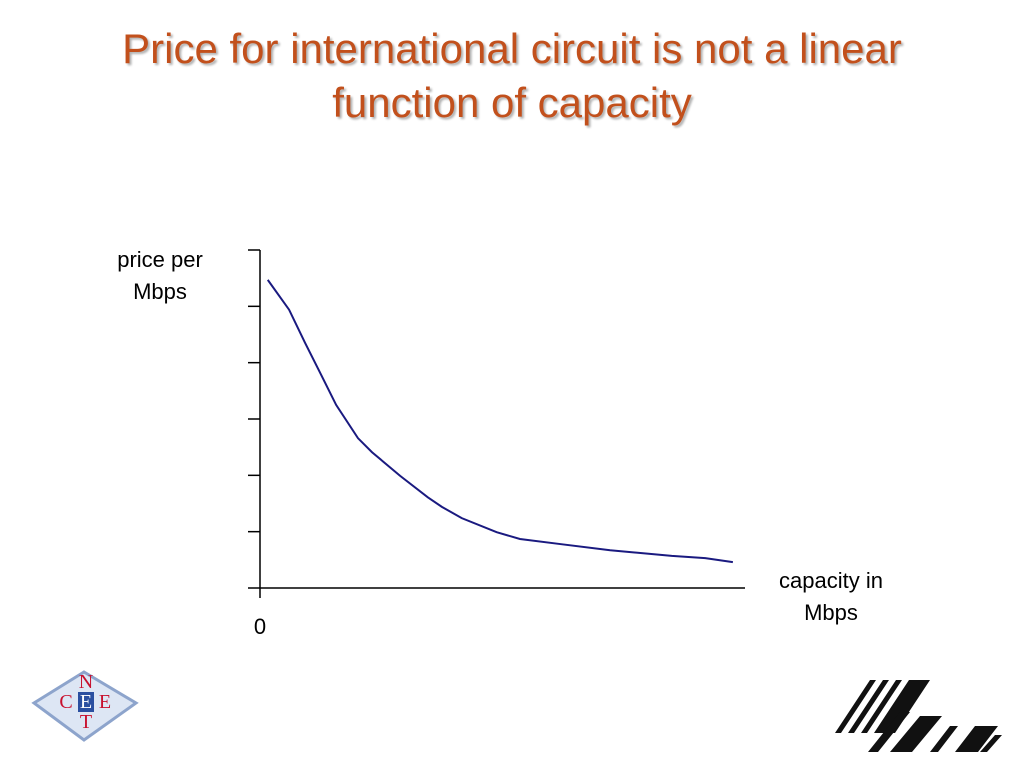  What do you see at coordinates (86, 682) in the screenshot?
I see `logo-letter: N` at bounding box center [86, 682].